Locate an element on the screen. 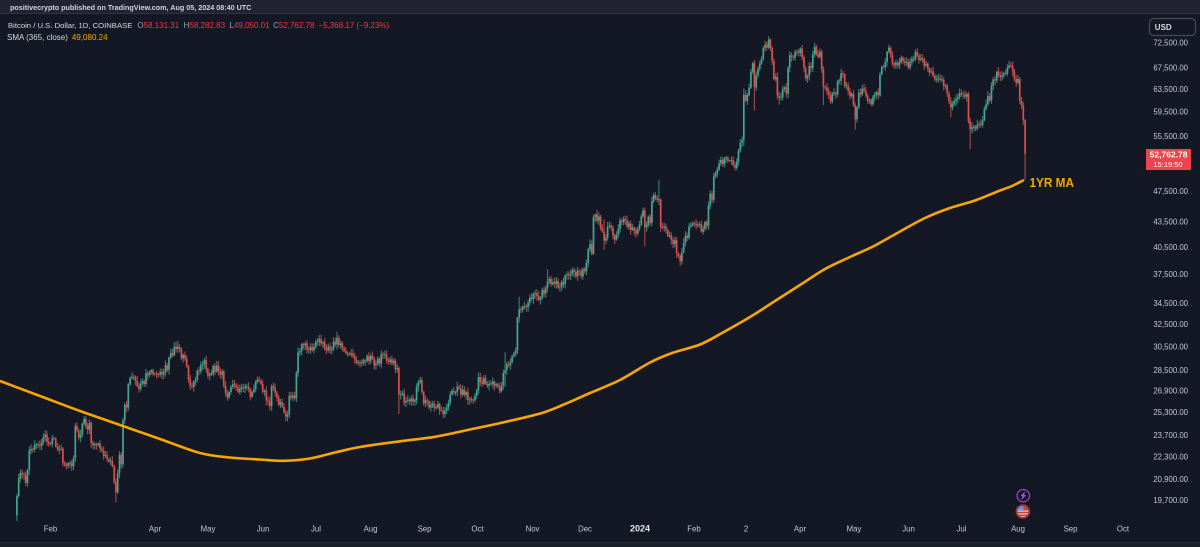  svg-text: 2024 is located at coordinates (640, 529).